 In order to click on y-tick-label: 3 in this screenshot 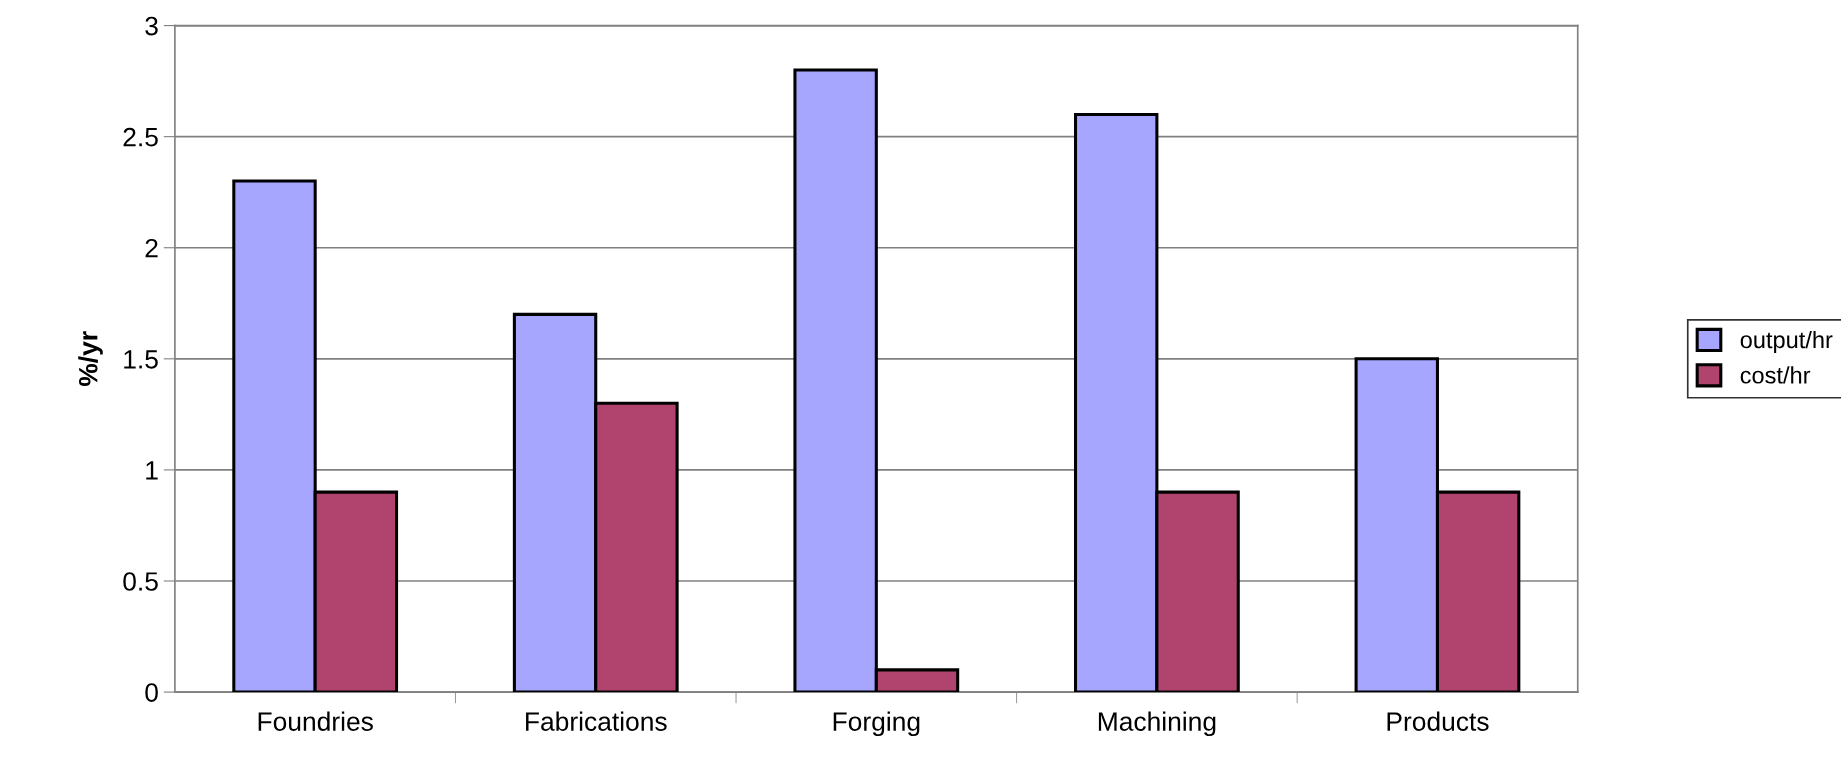, I will do `click(151, 26)`.